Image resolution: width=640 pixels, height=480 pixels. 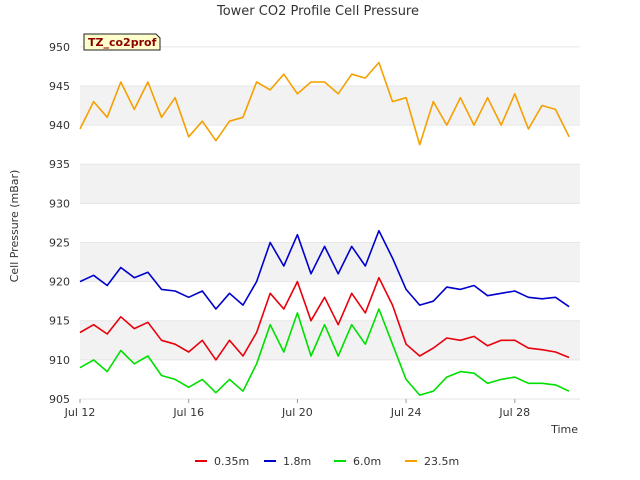 I want to click on y-tick-label: 910, so click(x=59, y=360).